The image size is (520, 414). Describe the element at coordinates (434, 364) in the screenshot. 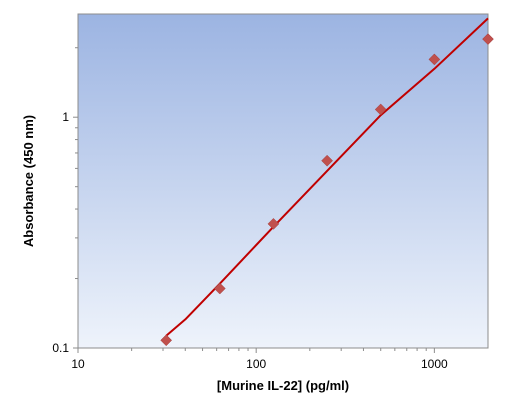

I see `x-tick-label: 1000` at that location.